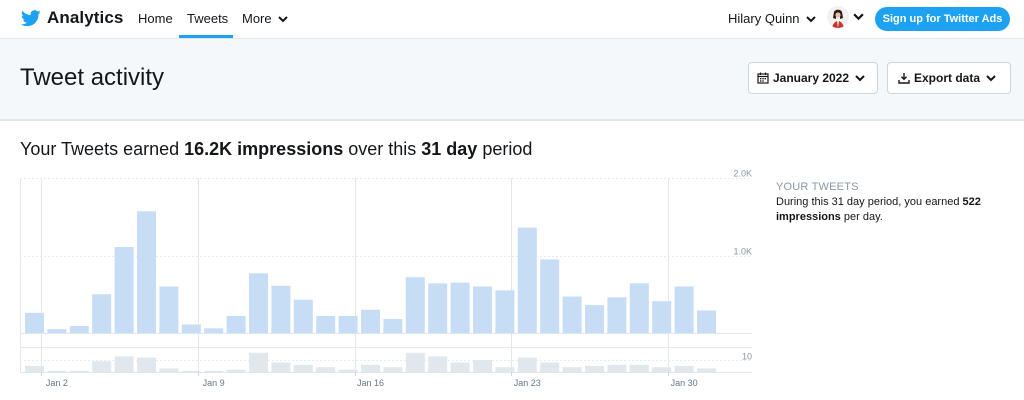 The width and height of the screenshot is (1024, 400). Describe the element at coordinates (863, 217) in the screenshot. I see `side-text-suffix: per day.` at that location.